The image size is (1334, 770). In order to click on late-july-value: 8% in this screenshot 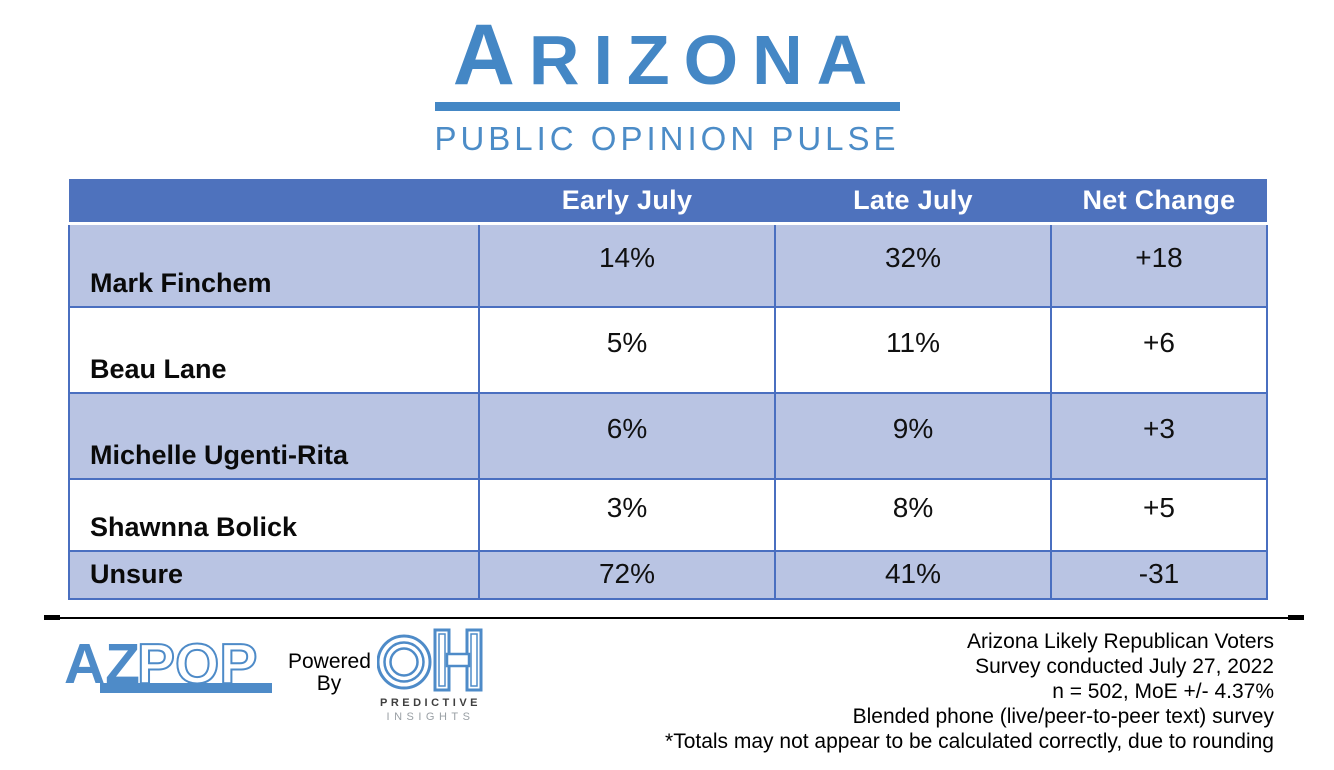, I will do `click(913, 515)`.